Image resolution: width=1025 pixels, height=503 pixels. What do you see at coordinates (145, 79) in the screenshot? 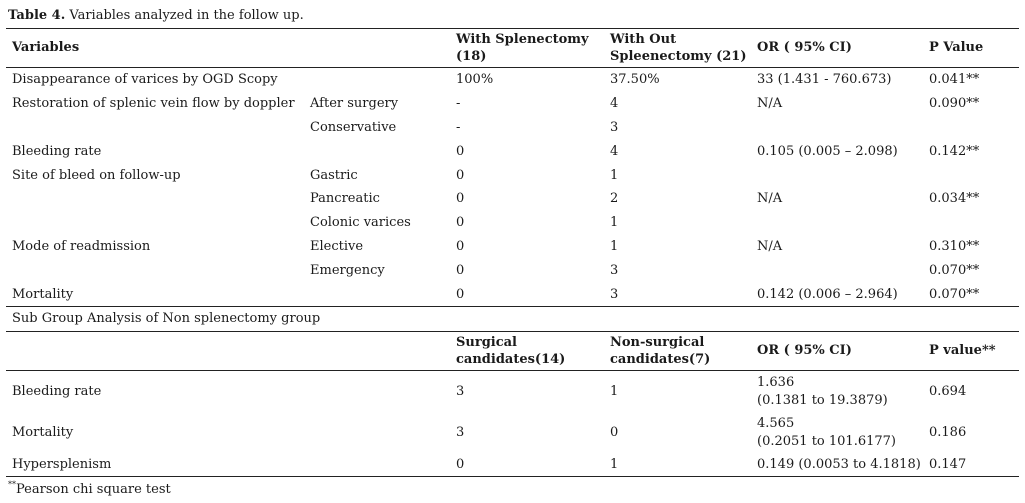
I see `cell-variable: Disappearance of varices by OGD Scopy` at bounding box center [145, 79].